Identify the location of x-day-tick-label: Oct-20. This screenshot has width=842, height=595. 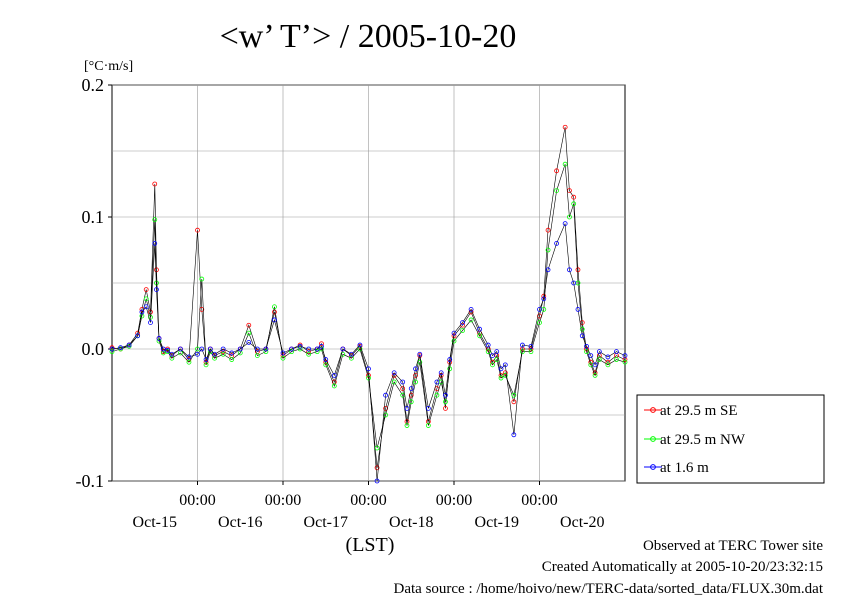
(582, 522).